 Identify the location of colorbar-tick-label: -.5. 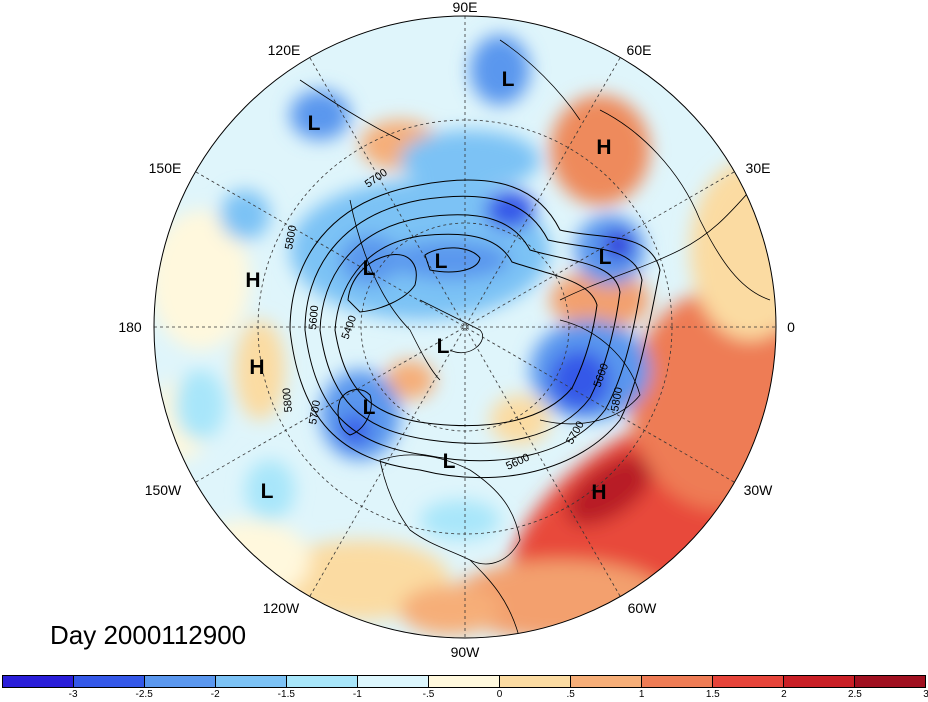
(428, 694).